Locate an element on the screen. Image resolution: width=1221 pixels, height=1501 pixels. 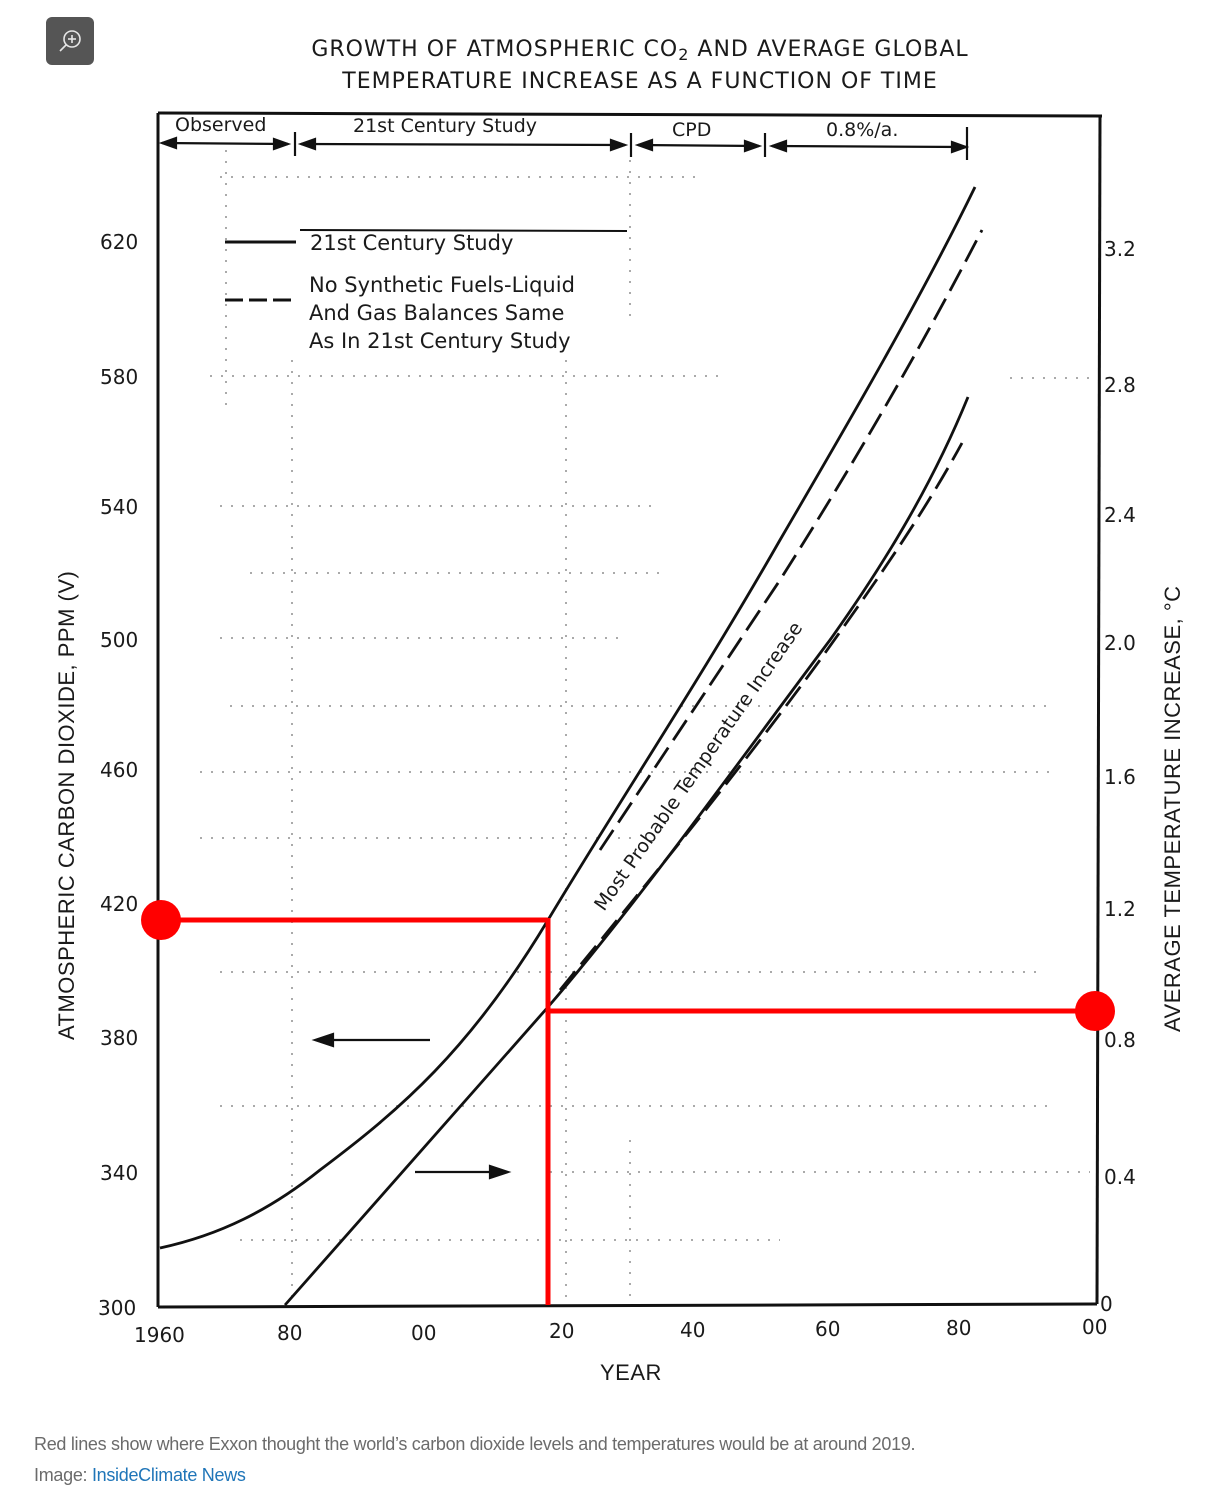
legend-dashed-label-3: As In 21st Century Study is located at coordinates (440, 341).